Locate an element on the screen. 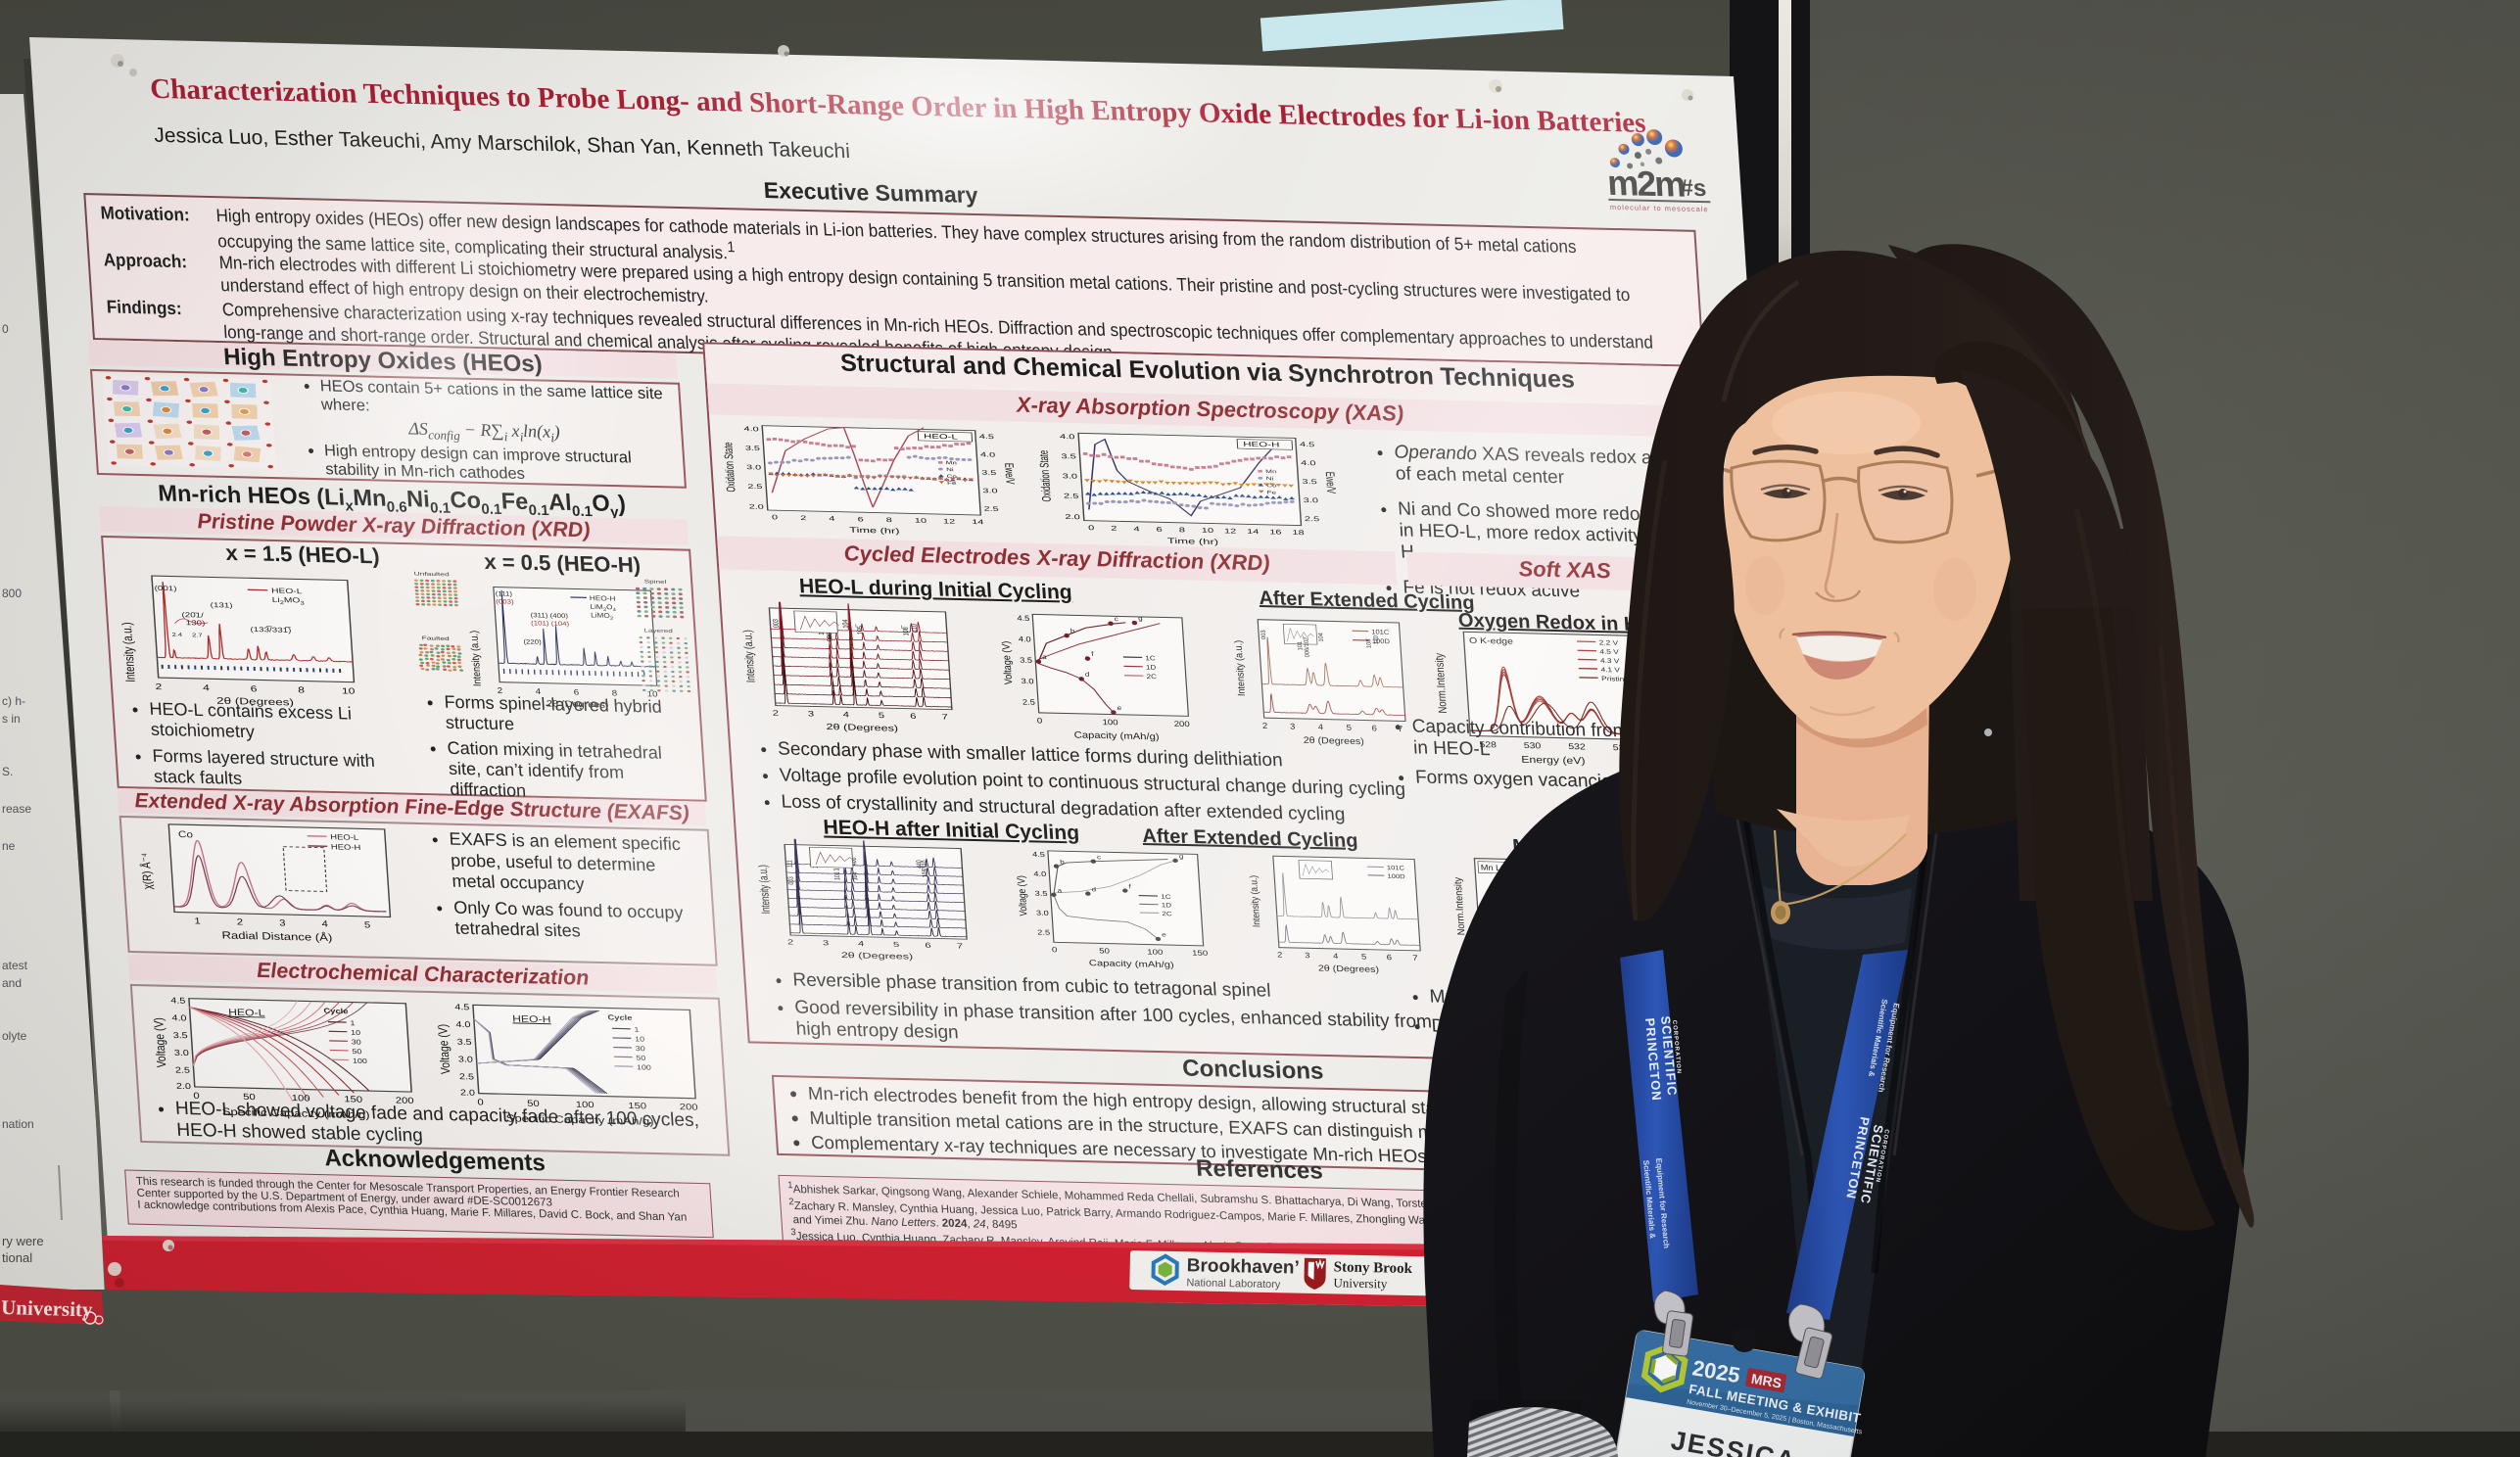  svg-text: 2.7 is located at coordinates (197, 635).